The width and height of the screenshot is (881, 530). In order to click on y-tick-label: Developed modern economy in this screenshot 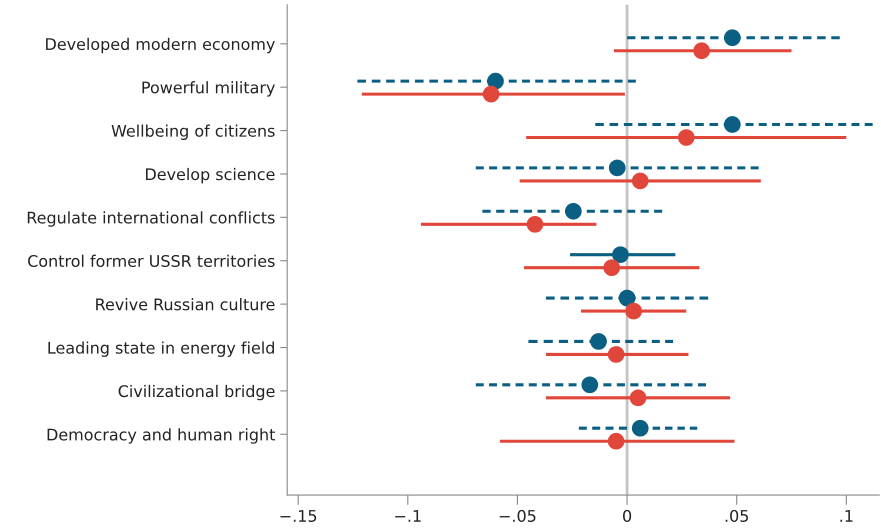, I will do `click(160, 46)`.